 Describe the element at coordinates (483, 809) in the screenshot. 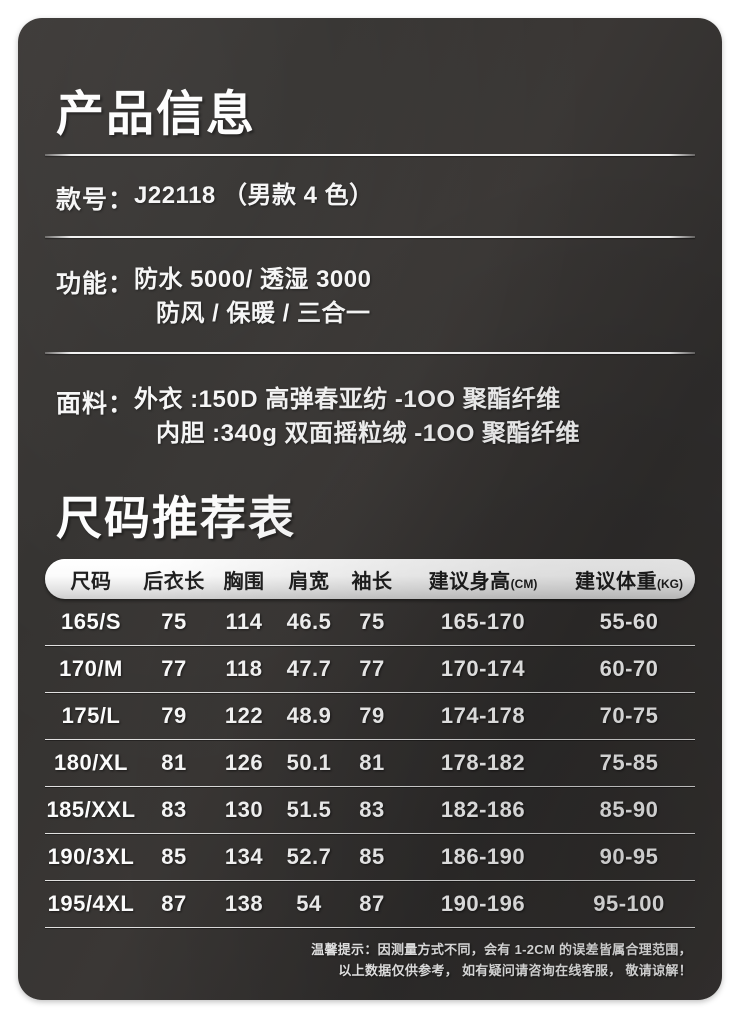

I see `table-cell: 182-186` at that location.